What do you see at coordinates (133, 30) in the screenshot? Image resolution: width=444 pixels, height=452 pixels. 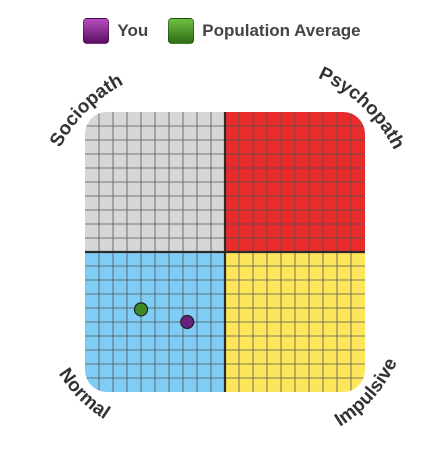 I see `legend-label-you: You` at bounding box center [133, 30].